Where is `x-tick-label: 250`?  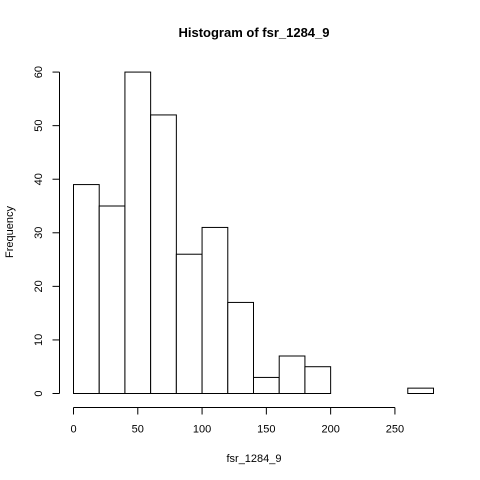
x-tick-label: 250 is located at coordinates (395, 430).